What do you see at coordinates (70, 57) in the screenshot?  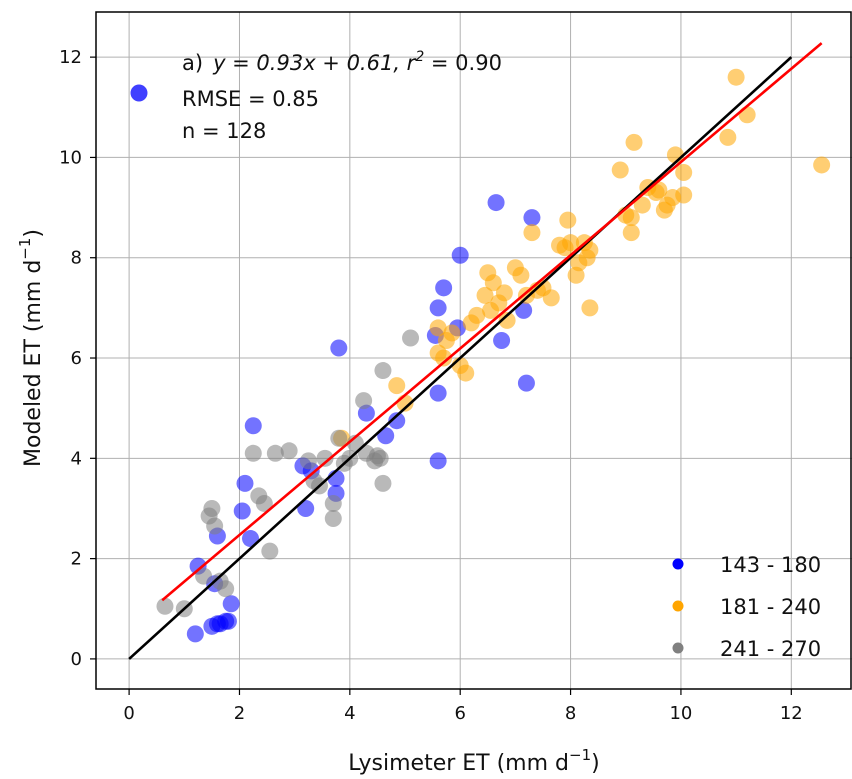 I see `y-tick-label: 12` at bounding box center [70, 57].